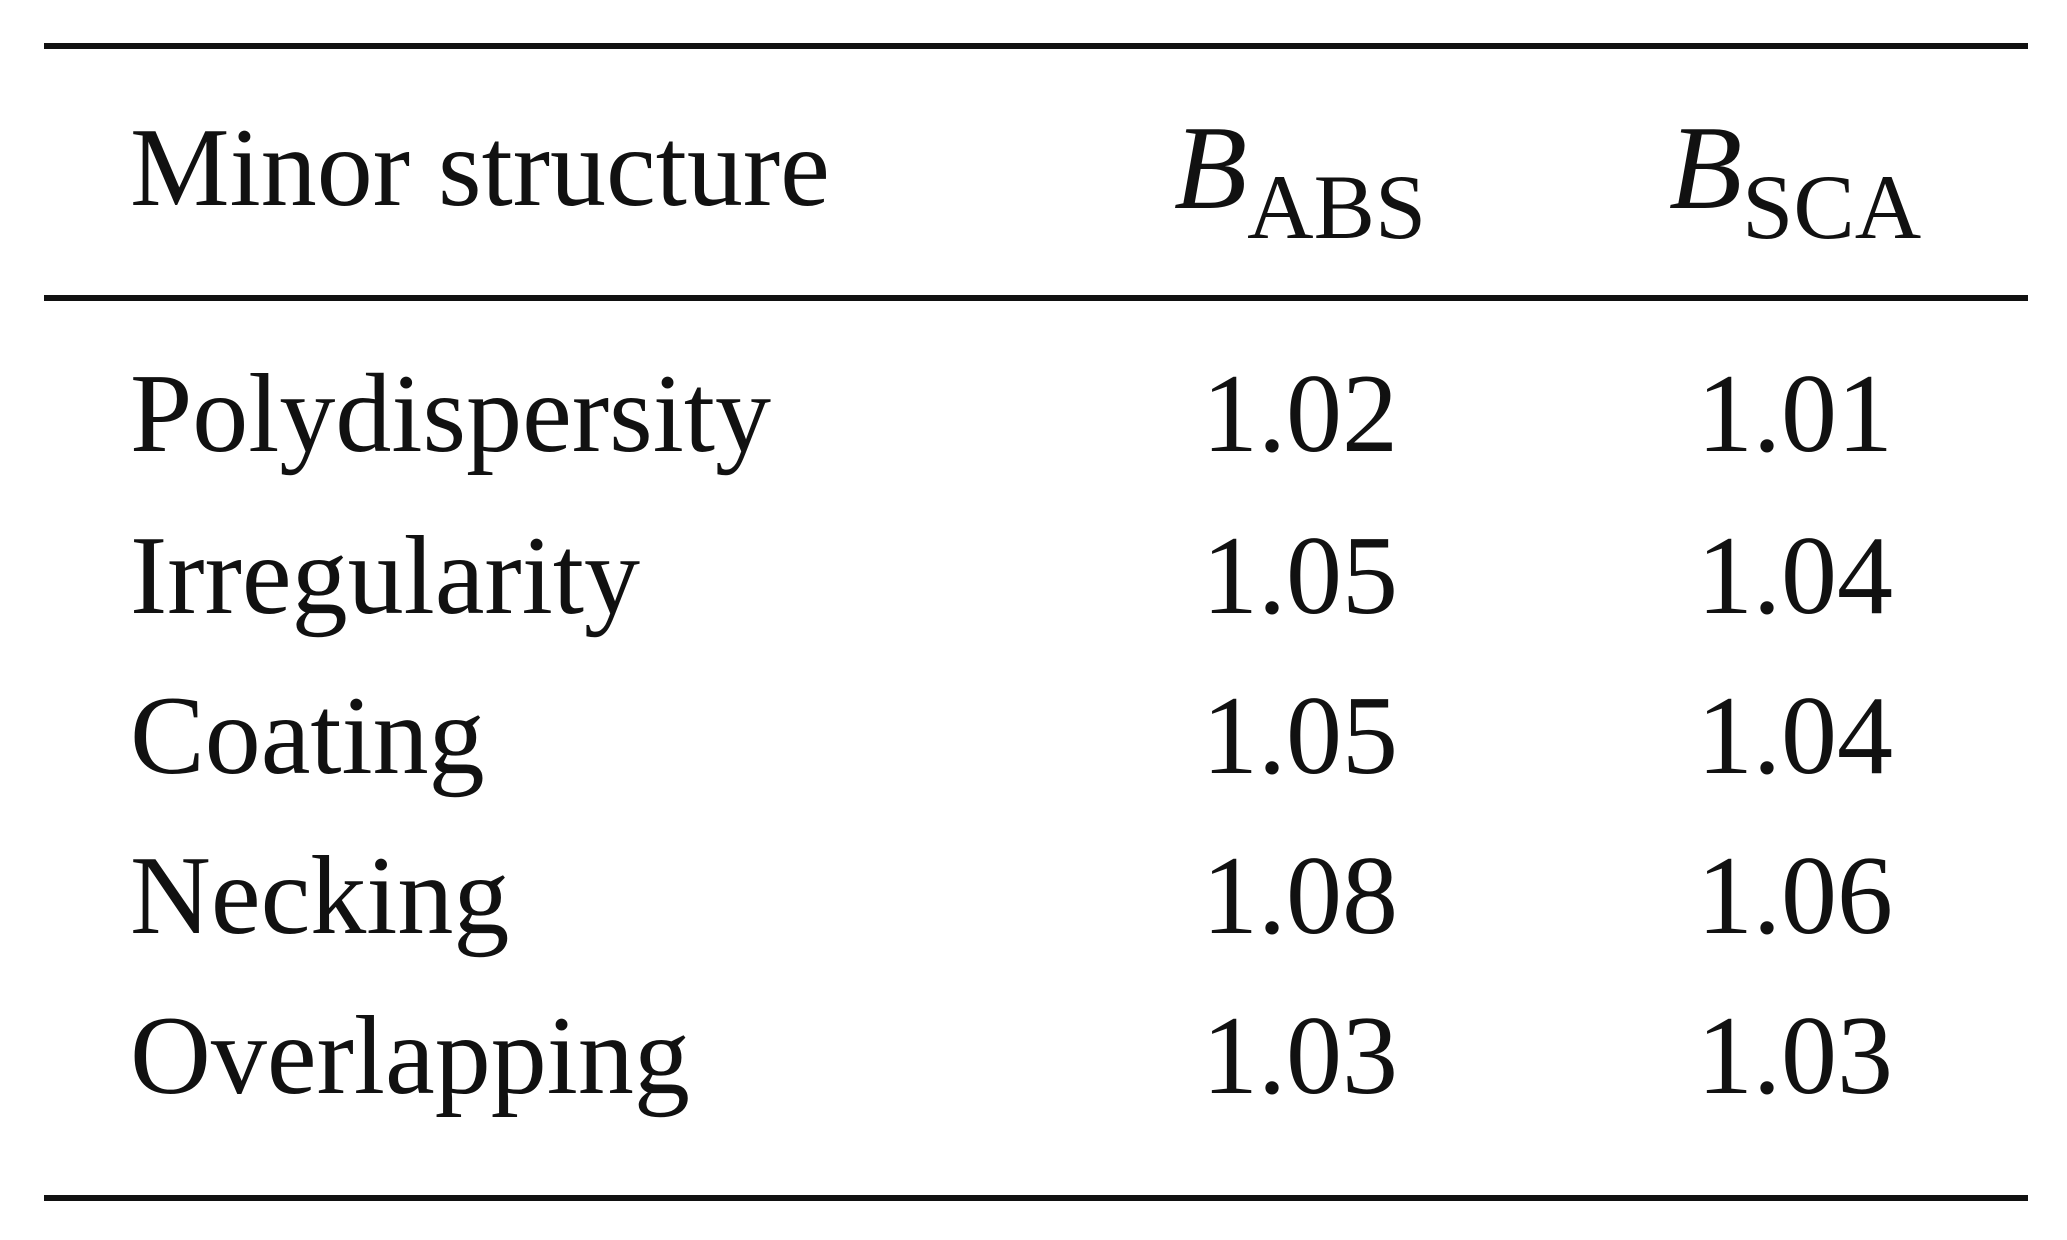 Image resolution: width=2067 pixels, height=1240 pixels. What do you see at coordinates (385, 576) in the screenshot?
I see `row-label: Irregularity` at bounding box center [385, 576].